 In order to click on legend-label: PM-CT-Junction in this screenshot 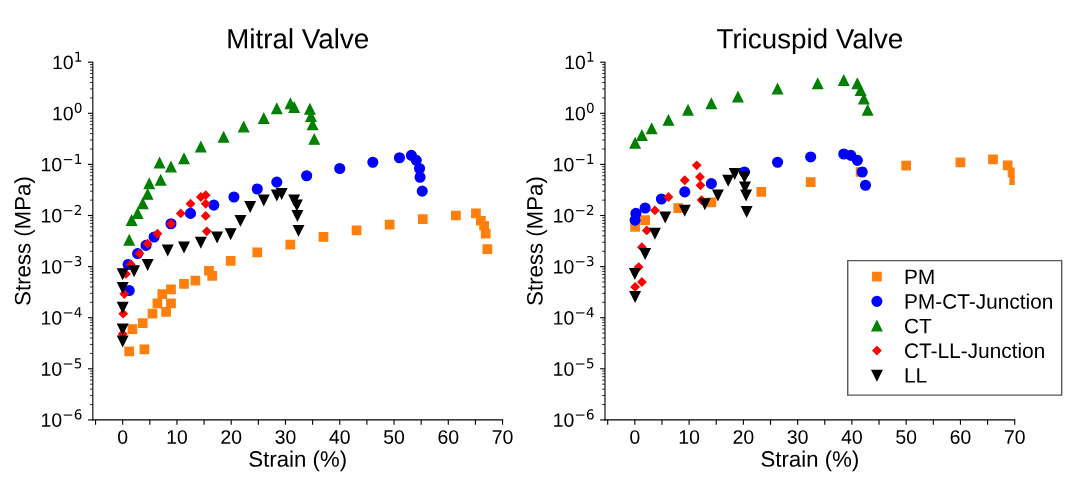, I will do `click(978, 301)`.